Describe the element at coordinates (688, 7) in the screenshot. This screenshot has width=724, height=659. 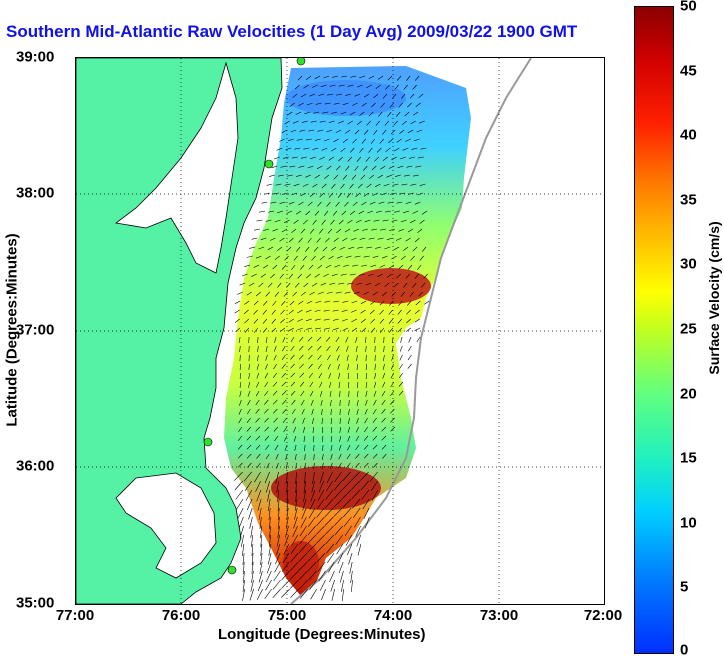
I see `colorbar-tick: 50` at that location.